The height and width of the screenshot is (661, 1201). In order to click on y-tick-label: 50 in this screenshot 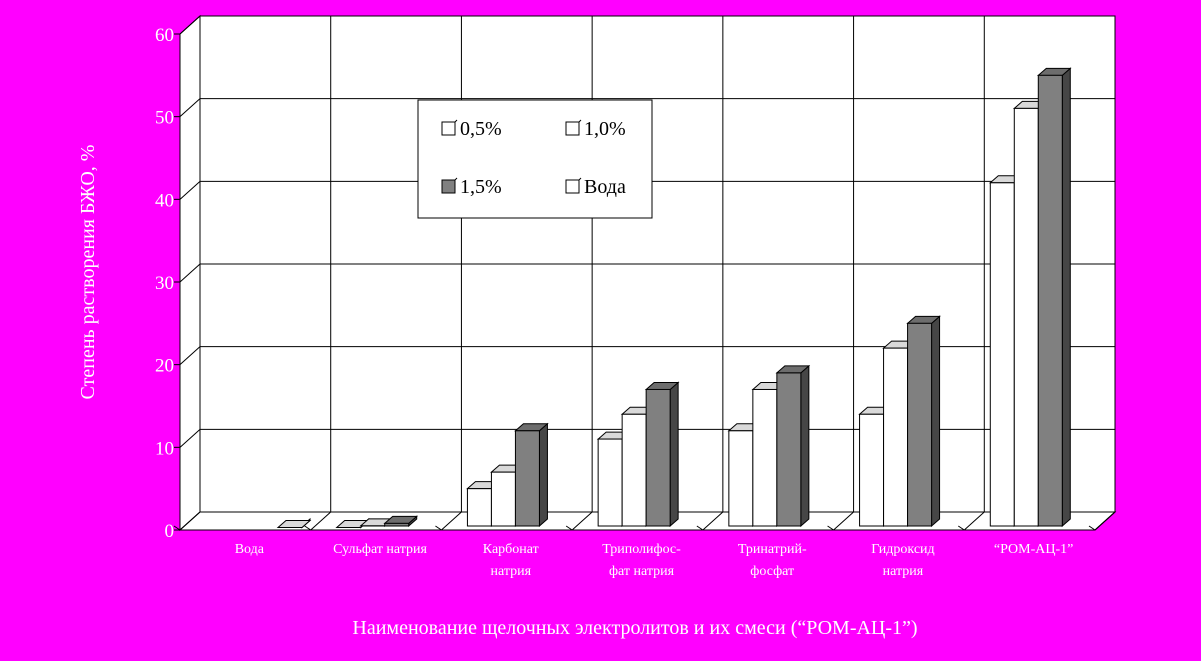, I will do `click(164, 118)`.